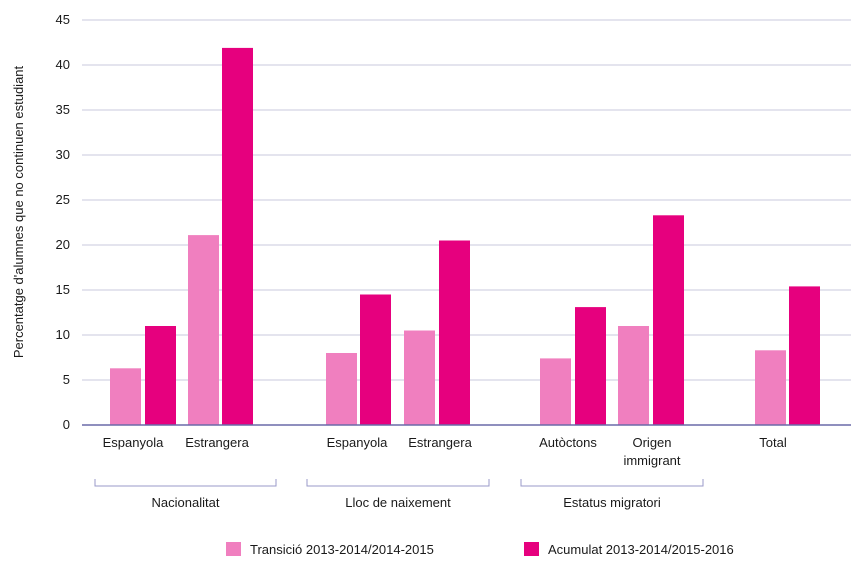 The width and height of the screenshot is (851, 563). What do you see at coordinates (612, 502) in the screenshot?
I see `group-label: Estatus migratori` at bounding box center [612, 502].